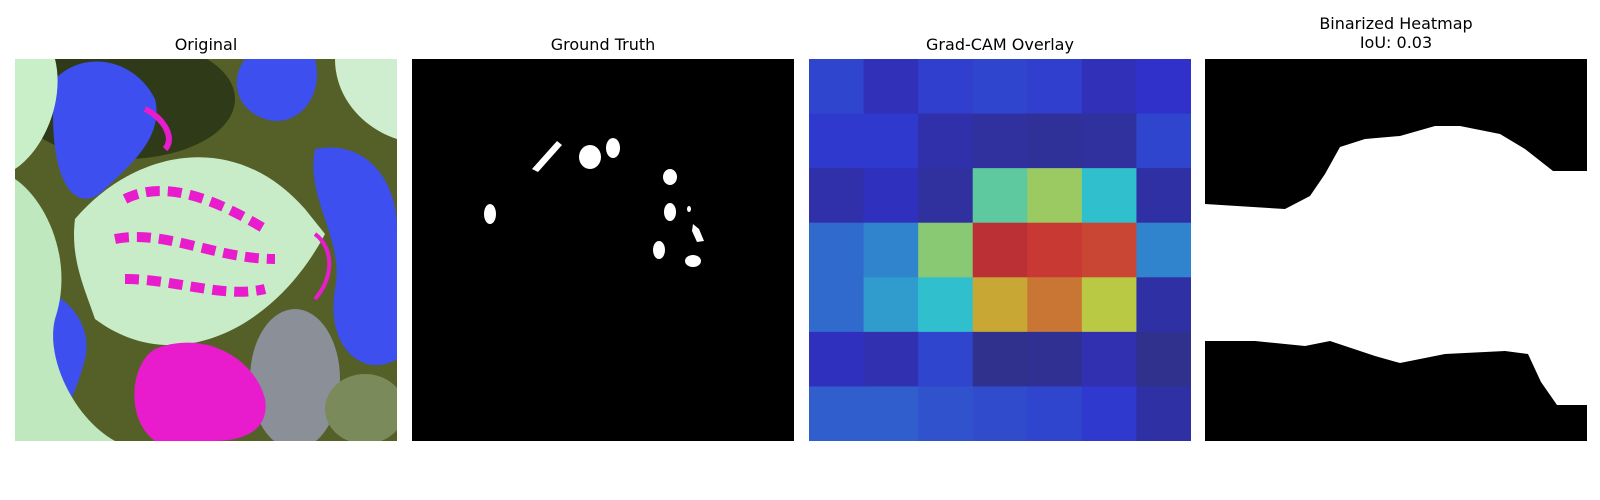 This screenshot has width=1600, height=500. Describe the element at coordinates (603, 44) in the screenshot. I see `panel-title-ground-truth: Ground Truth` at that location.